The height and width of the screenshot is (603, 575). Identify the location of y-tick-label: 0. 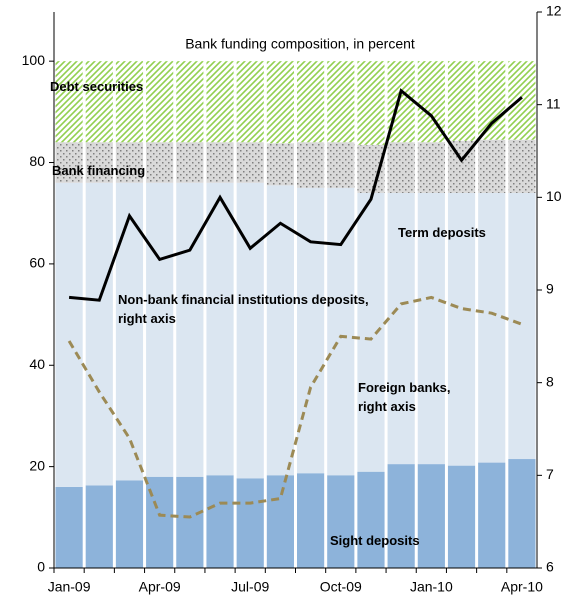
(41, 567).